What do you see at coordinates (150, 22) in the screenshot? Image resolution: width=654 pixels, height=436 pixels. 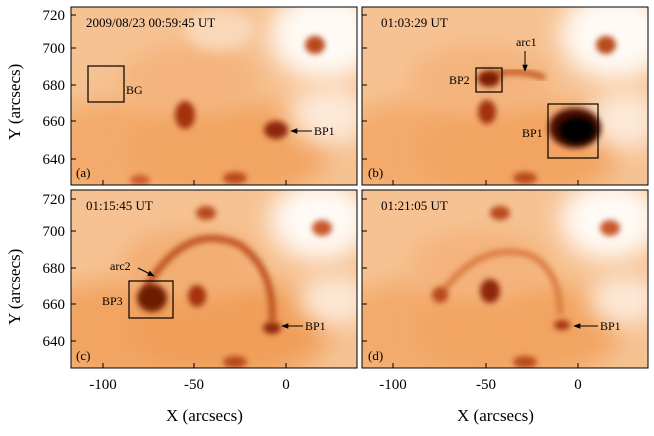 I see `panel-a-timestamp: 2009/08/23 00:59:45 UT` at bounding box center [150, 22].